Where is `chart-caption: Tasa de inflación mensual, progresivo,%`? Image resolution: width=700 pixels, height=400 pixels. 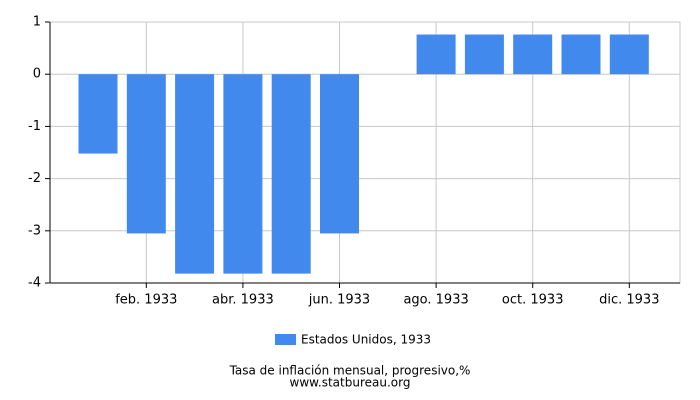 chart-caption: Tasa de inflación mensual, progresivo,% is located at coordinates (350, 371).